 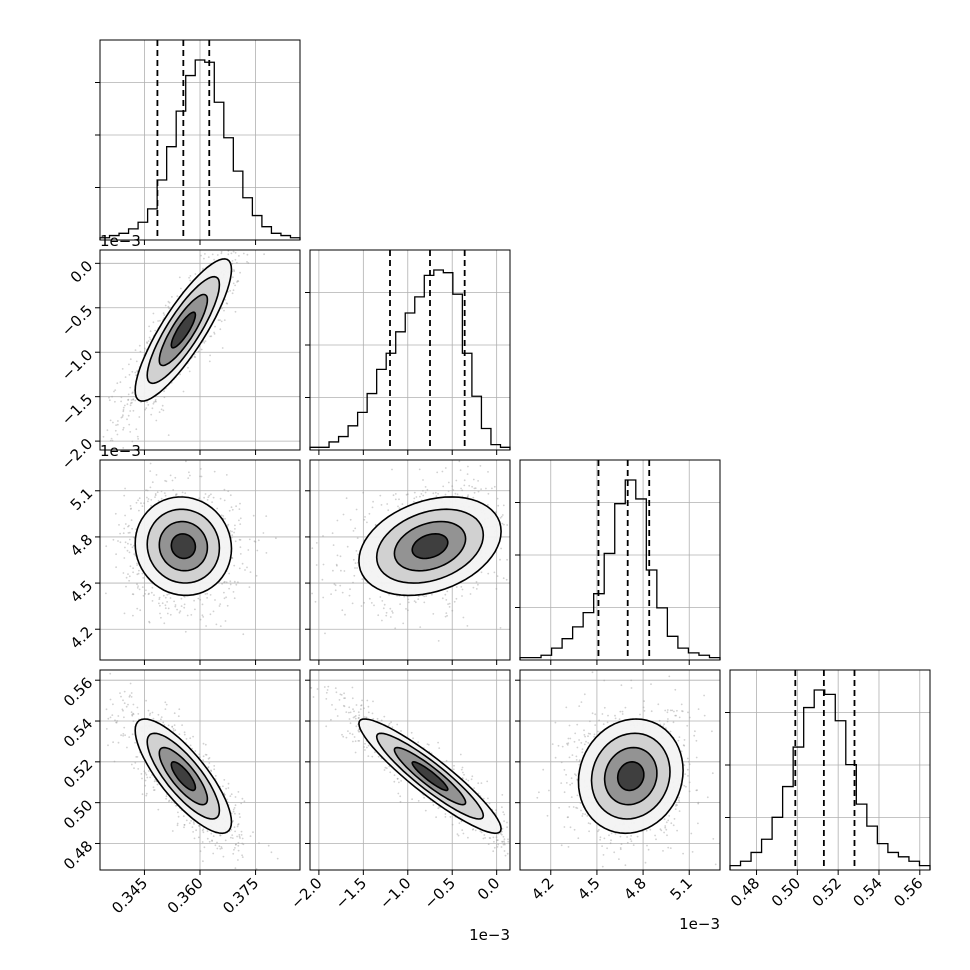 What do you see at coordinates (78, 855) in the screenshot?
I see `y-tick-label: 0.48` at bounding box center [78, 855].